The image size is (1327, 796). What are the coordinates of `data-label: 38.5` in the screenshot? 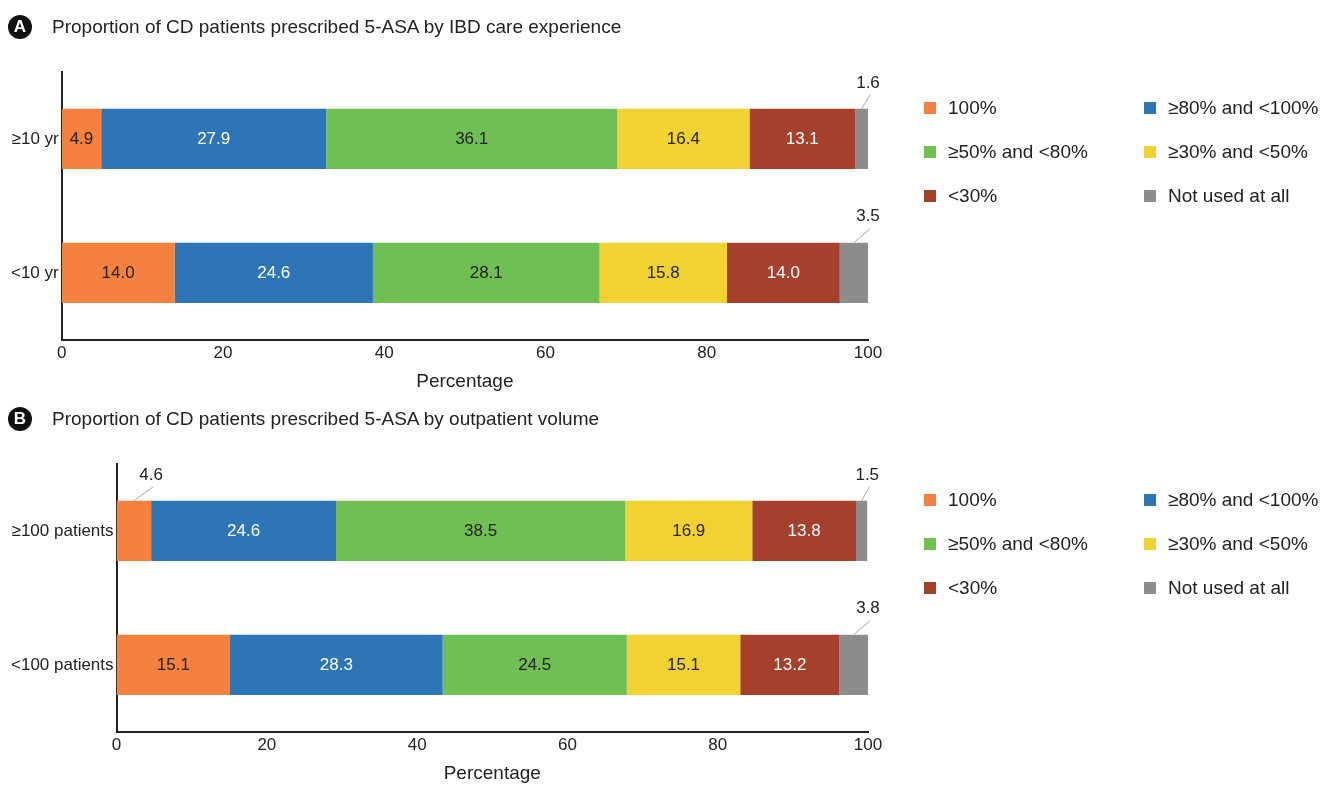 It's located at (481, 530).